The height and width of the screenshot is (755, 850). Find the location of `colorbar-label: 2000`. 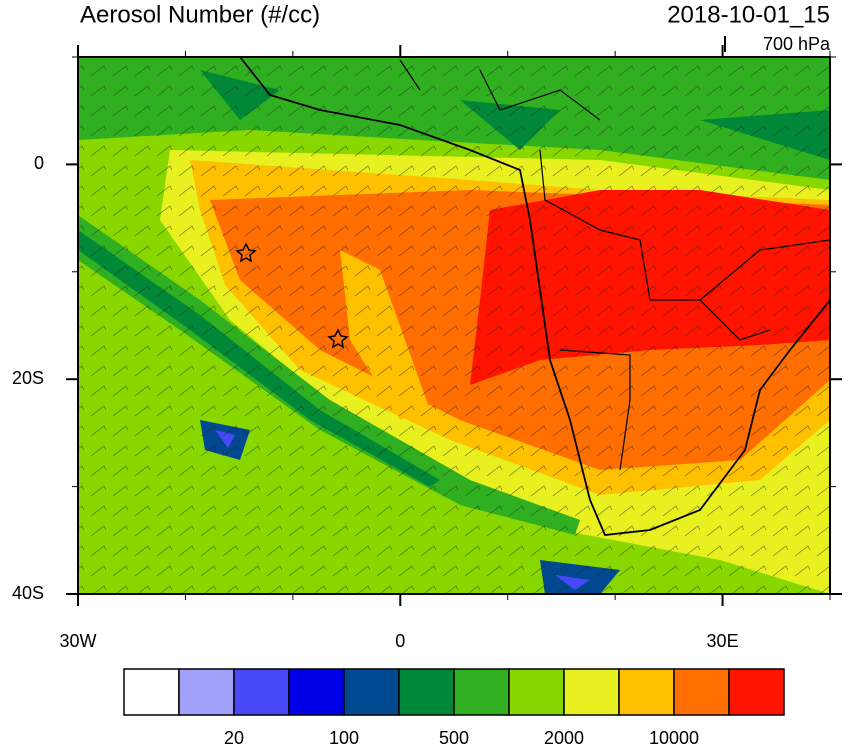

colorbar-label: 2000 is located at coordinates (564, 738).